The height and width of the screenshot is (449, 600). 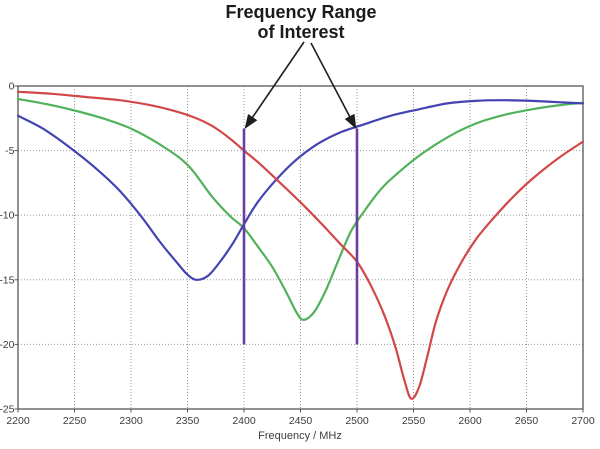 What do you see at coordinates (470, 421) in the screenshot?
I see `x-tick-label: 2600` at bounding box center [470, 421].